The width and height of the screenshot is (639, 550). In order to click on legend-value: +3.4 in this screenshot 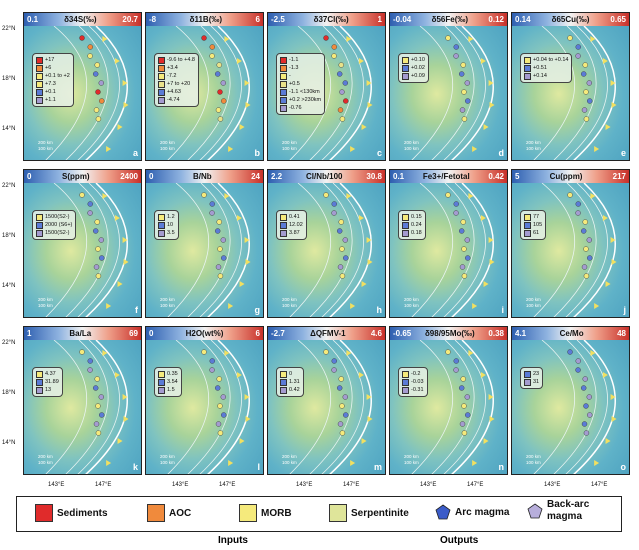, I will do `click(172, 68)`.